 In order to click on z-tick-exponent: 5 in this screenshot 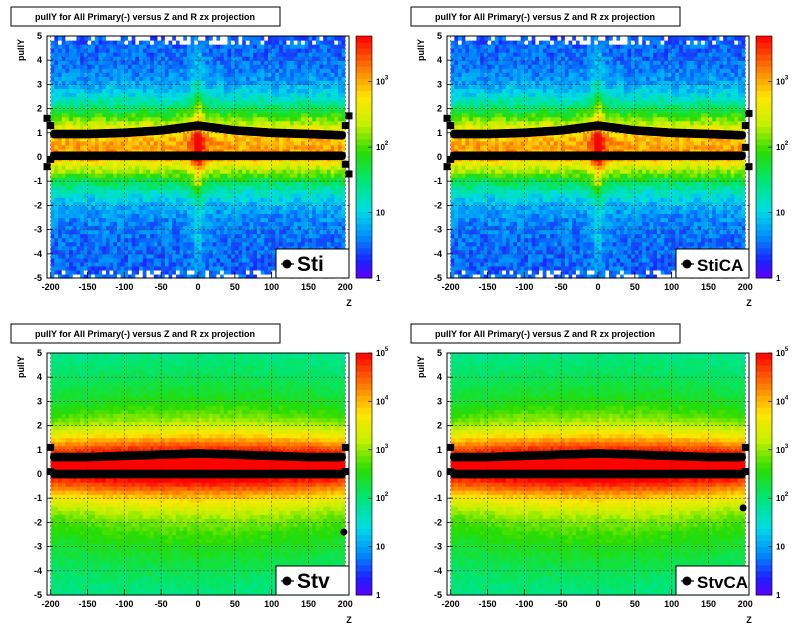, I will do `click(787, 350)`.